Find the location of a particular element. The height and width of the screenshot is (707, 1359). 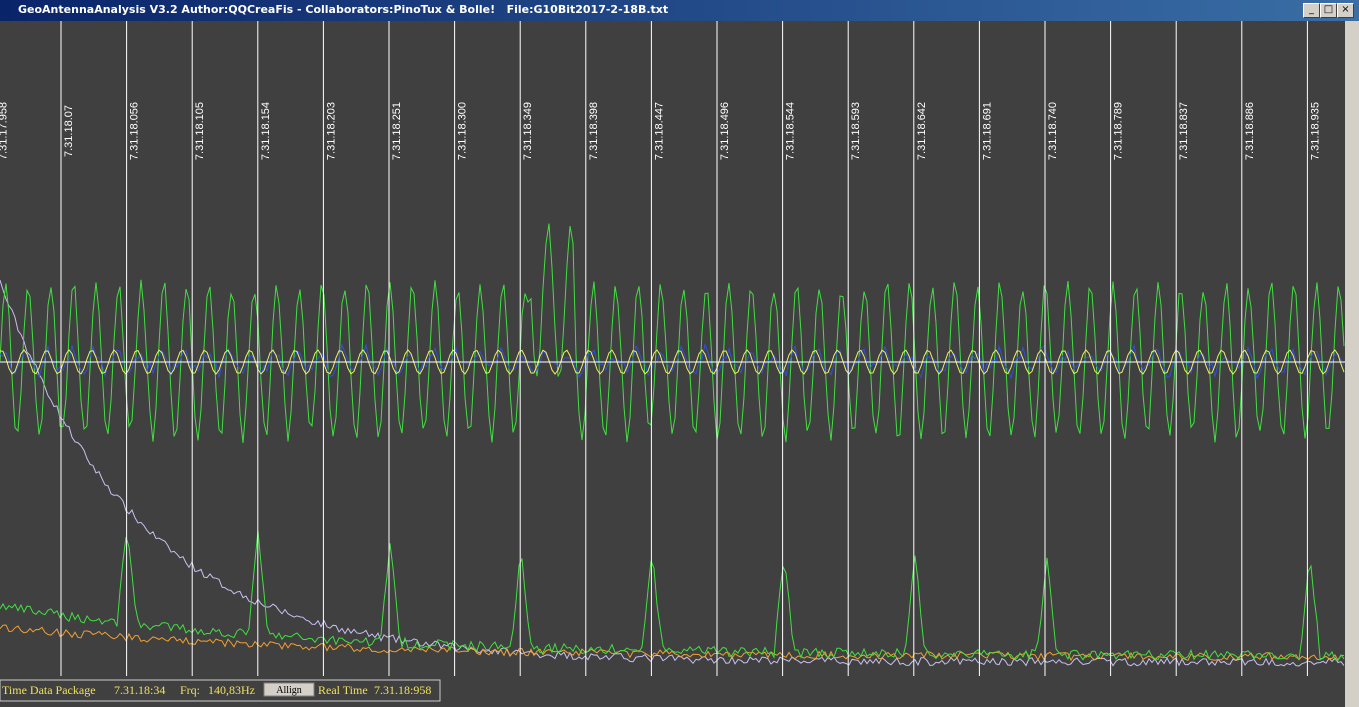

marker-label: 7.31.18.154 is located at coordinates (266, 131).